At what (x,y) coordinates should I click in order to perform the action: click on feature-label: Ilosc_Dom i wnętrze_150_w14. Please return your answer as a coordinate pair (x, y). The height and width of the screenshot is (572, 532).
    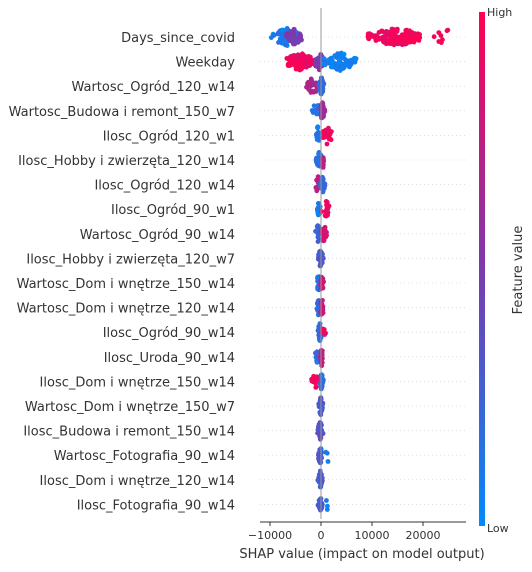
    Looking at the image, I should click on (137, 382).